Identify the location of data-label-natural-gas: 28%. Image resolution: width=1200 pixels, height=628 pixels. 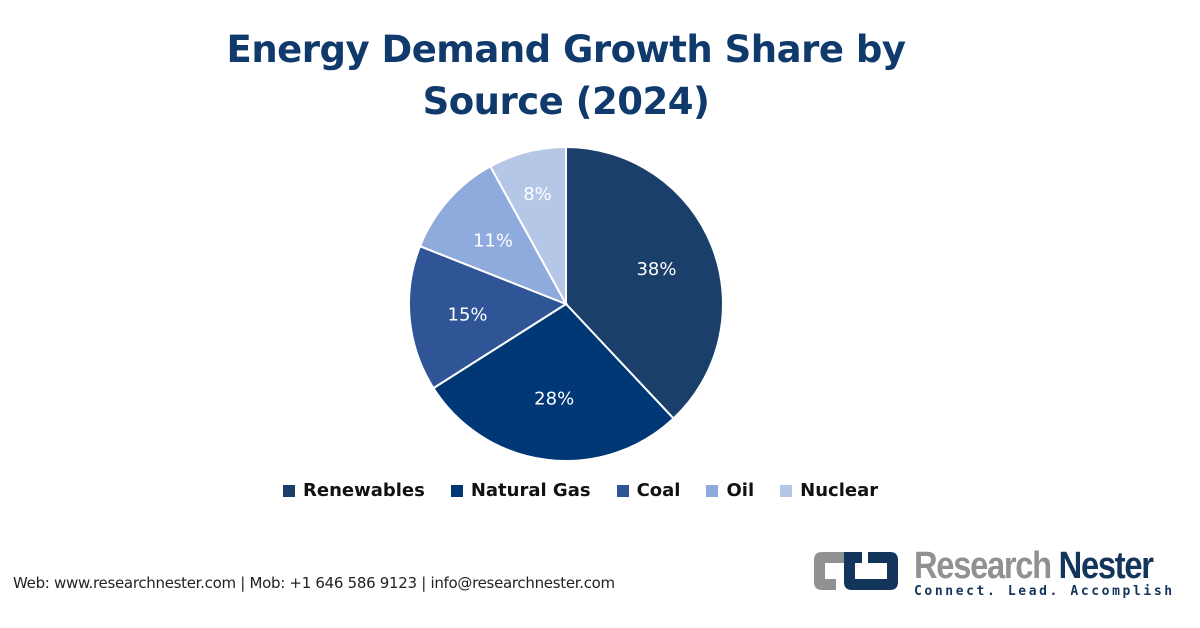
(554, 398).